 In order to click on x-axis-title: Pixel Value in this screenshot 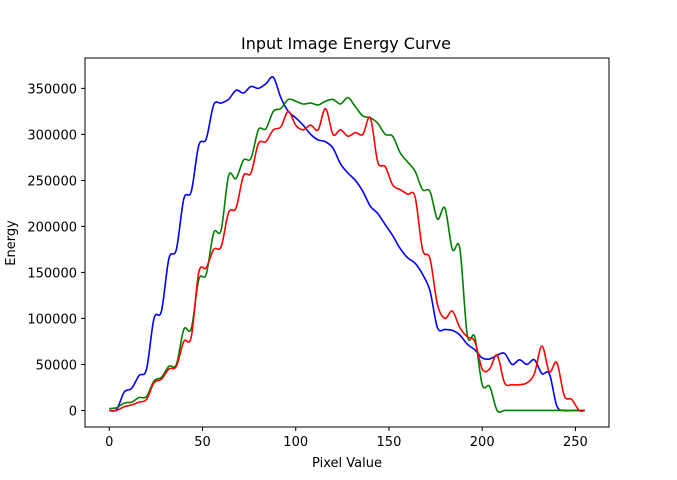, I will do `click(347, 463)`.